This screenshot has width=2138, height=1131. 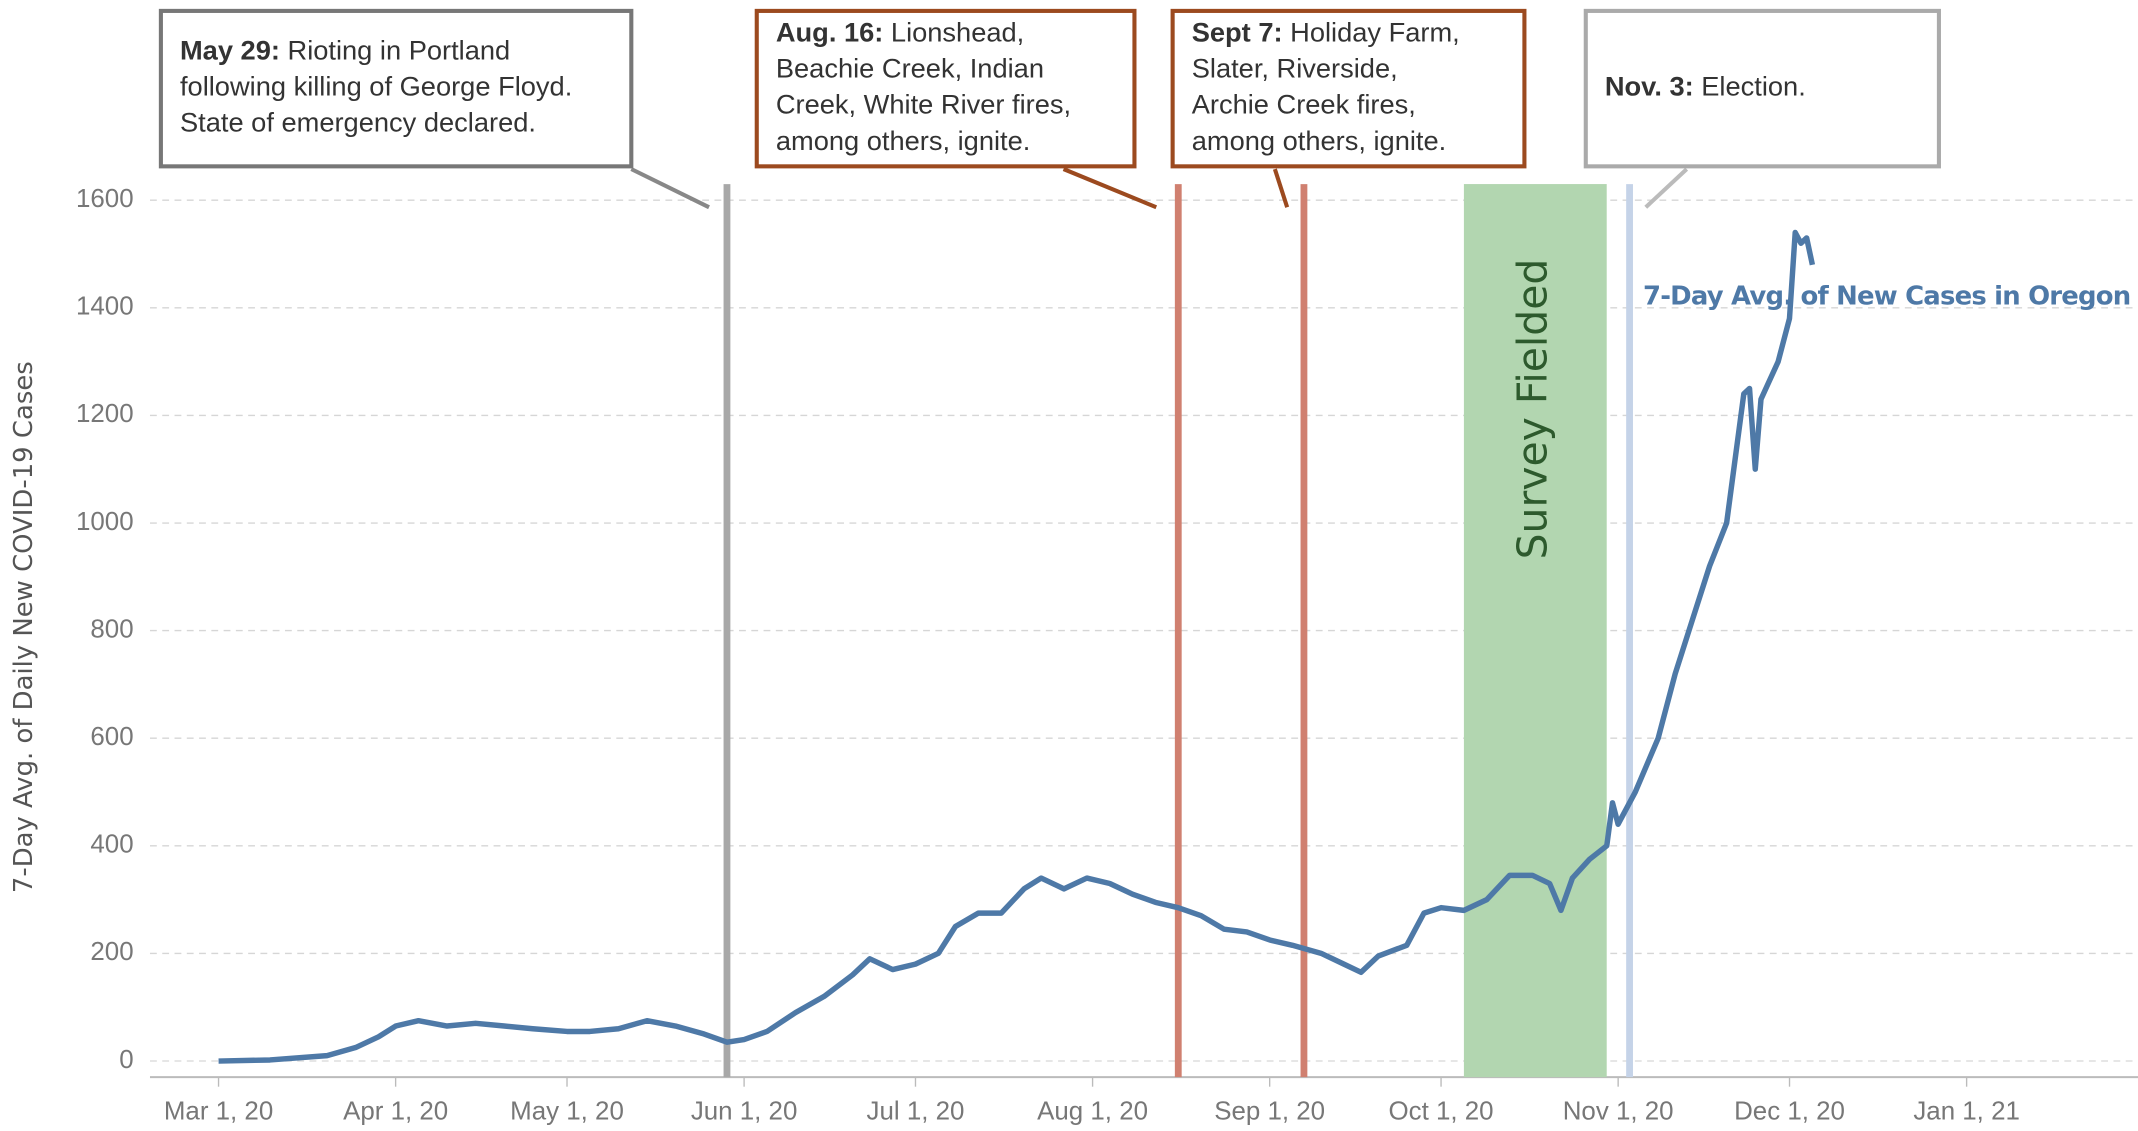 I want to click on annotation-text: State of emergency declared., so click(x=358, y=122).